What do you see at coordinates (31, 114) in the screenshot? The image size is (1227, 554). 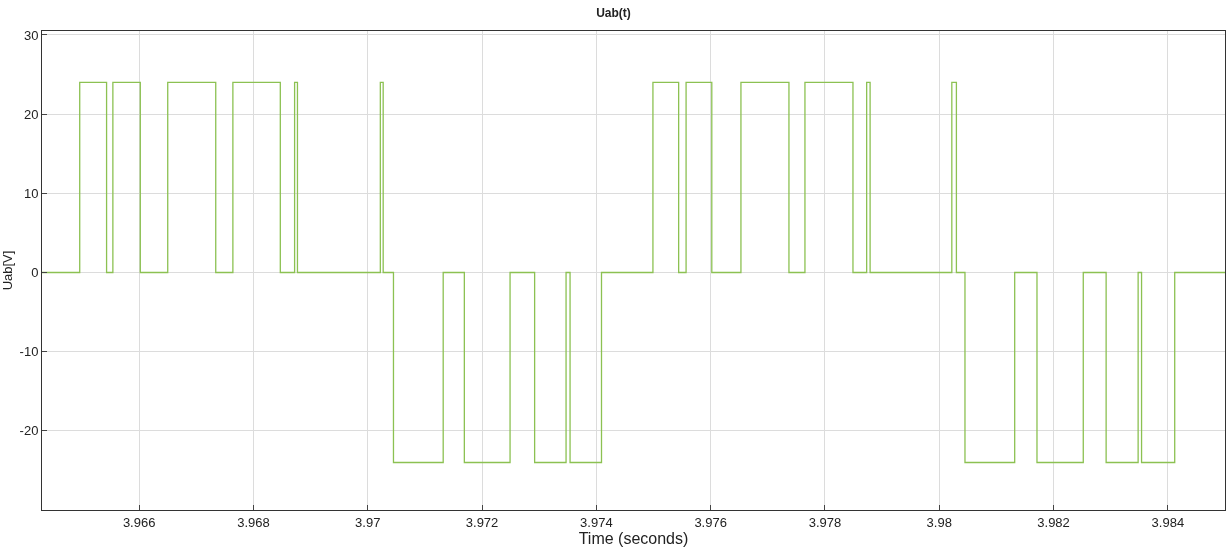 I see `y-tick-label: 20` at bounding box center [31, 114].